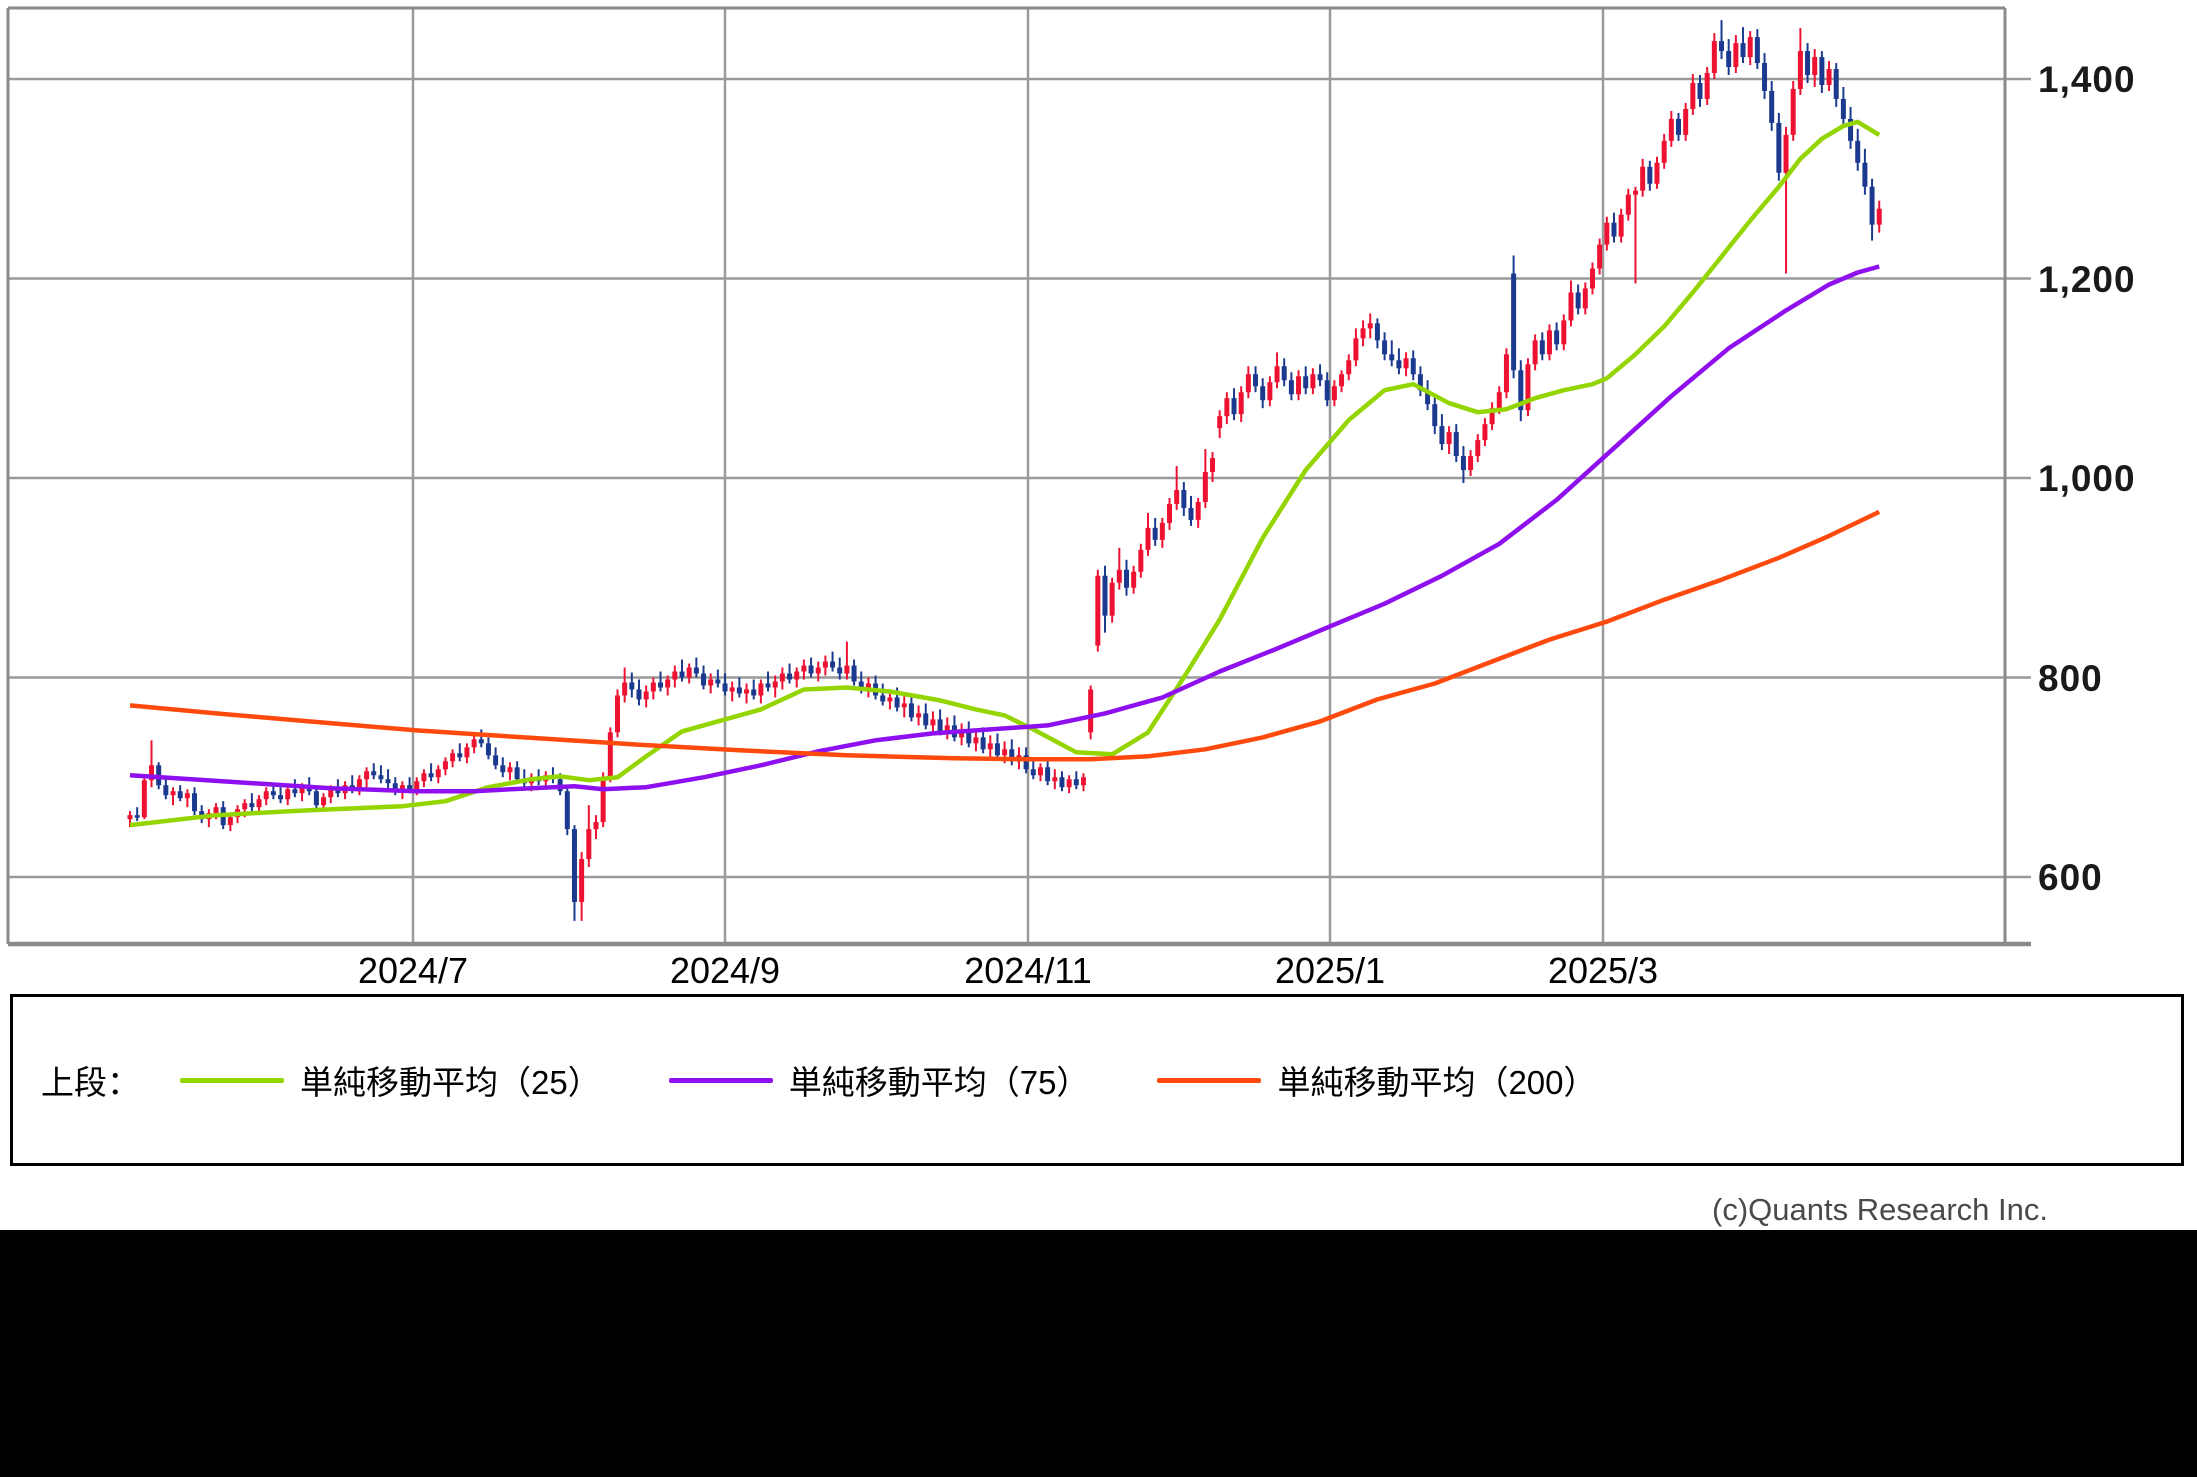  What do you see at coordinates (450, 1082) in the screenshot?
I see `ma25-label: 単純移動平均（25）` at bounding box center [450, 1082].